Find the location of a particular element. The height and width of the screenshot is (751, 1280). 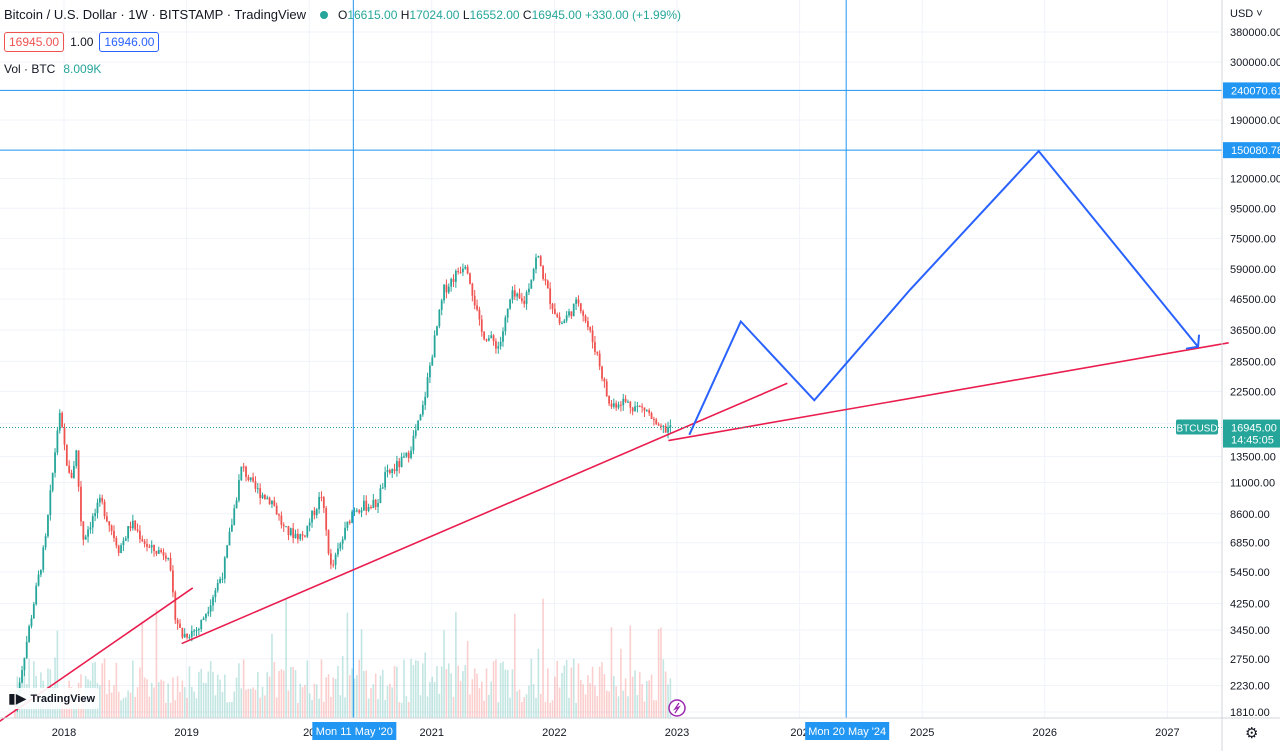

currency-selector: USD ˅ is located at coordinates (1246, 14).